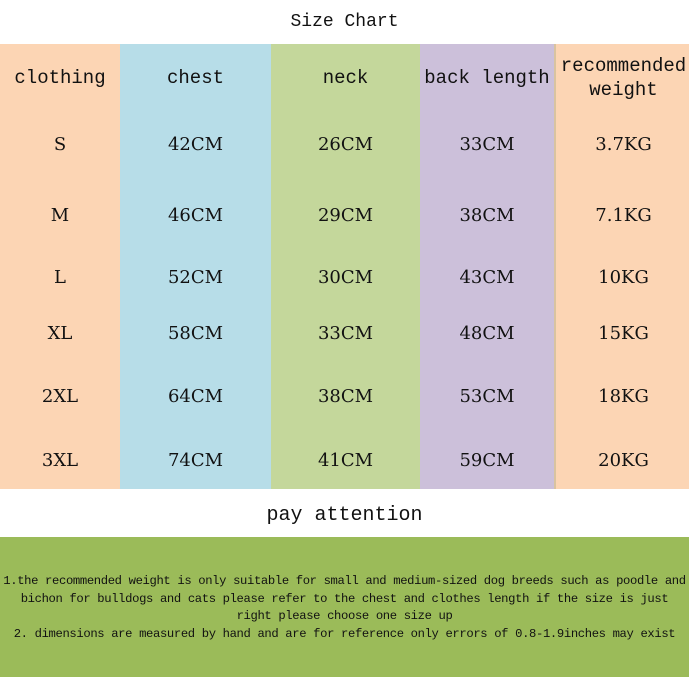  What do you see at coordinates (623, 78) in the screenshot?
I see `header-weight: recommended weight` at bounding box center [623, 78].